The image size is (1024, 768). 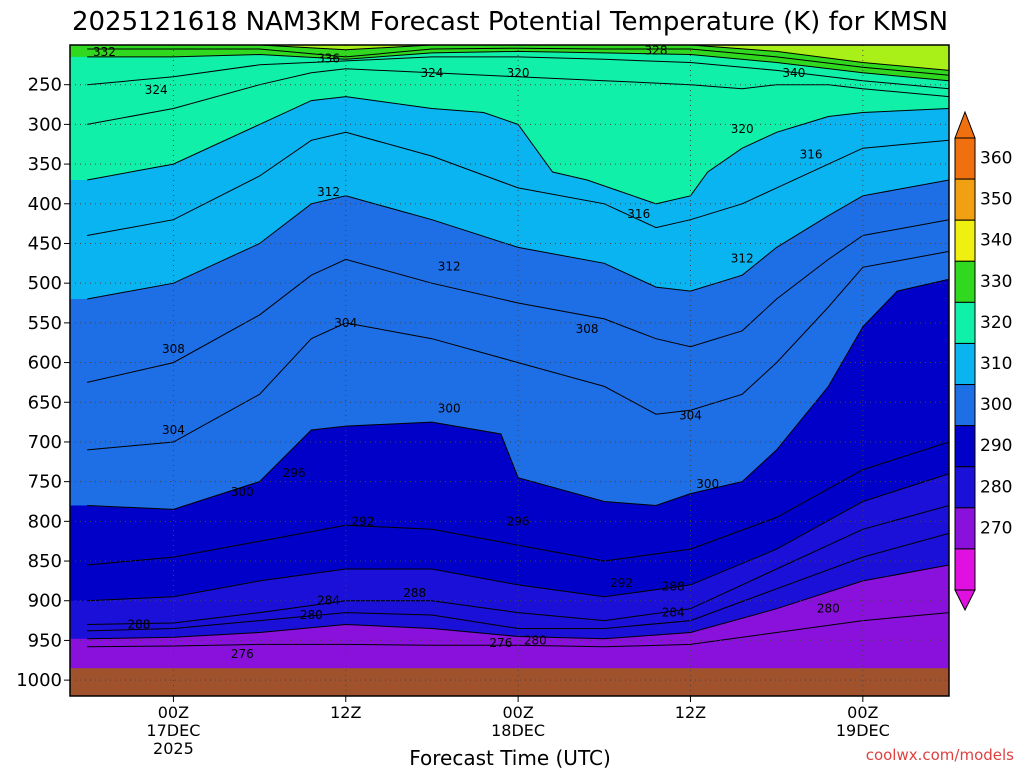 I want to click on x-tick-date: 18DEC, so click(x=518, y=730).